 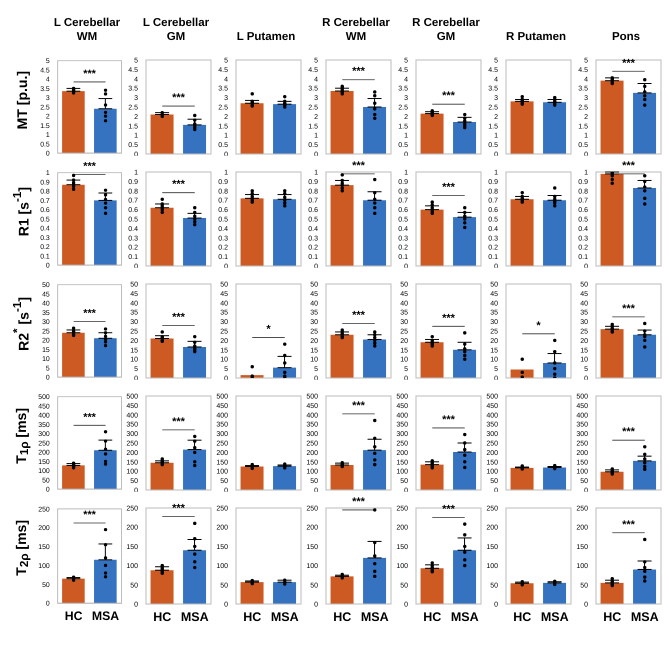 What do you see at coordinates (626, 37) in the screenshot?
I see `chart-title: Pons` at bounding box center [626, 37].